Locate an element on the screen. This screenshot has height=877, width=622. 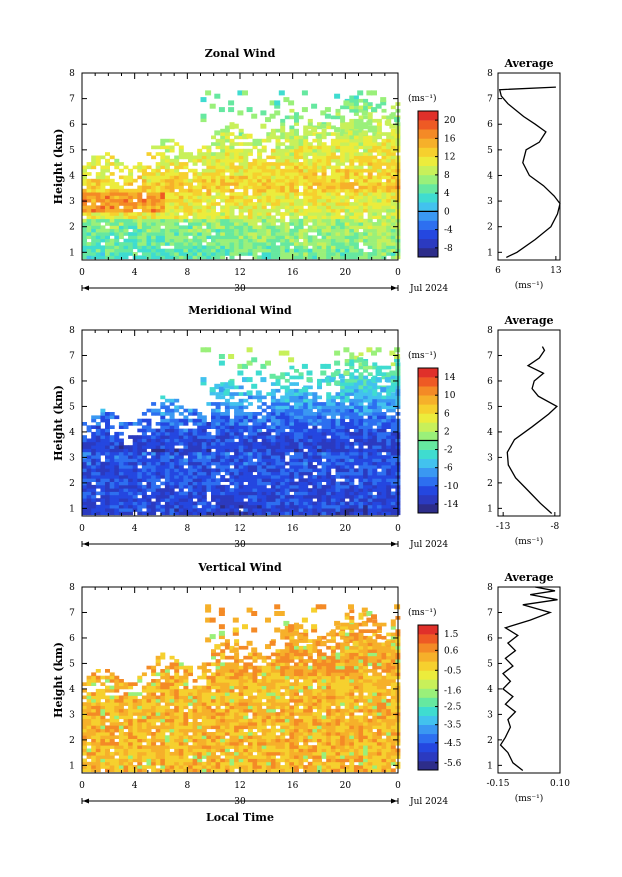
day-bar-arrow is located at coordinates (394, 544).